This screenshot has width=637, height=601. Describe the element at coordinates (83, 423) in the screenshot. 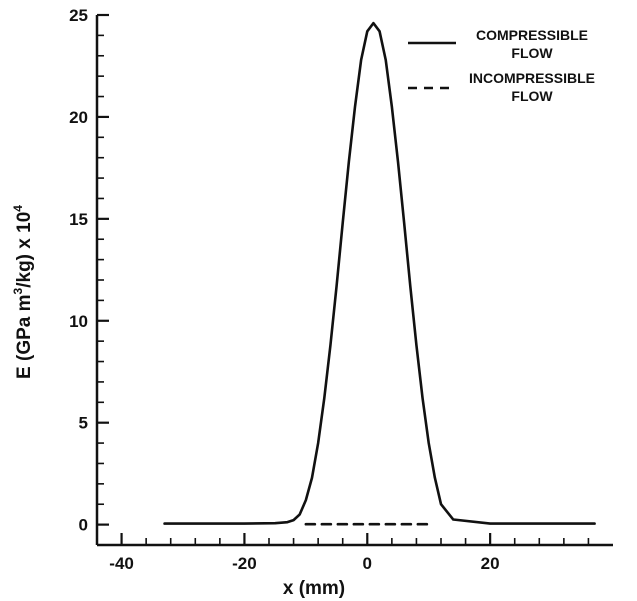

I see `y-tick-label: 5` at that location.